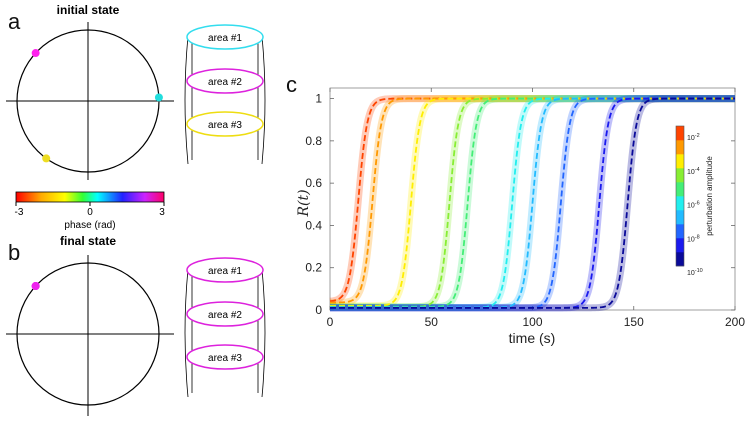 The width and height of the screenshot is (748, 425). What do you see at coordinates (318, 99) in the screenshot?
I see `y-tick-label: 1` at bounding box center [318, 99].